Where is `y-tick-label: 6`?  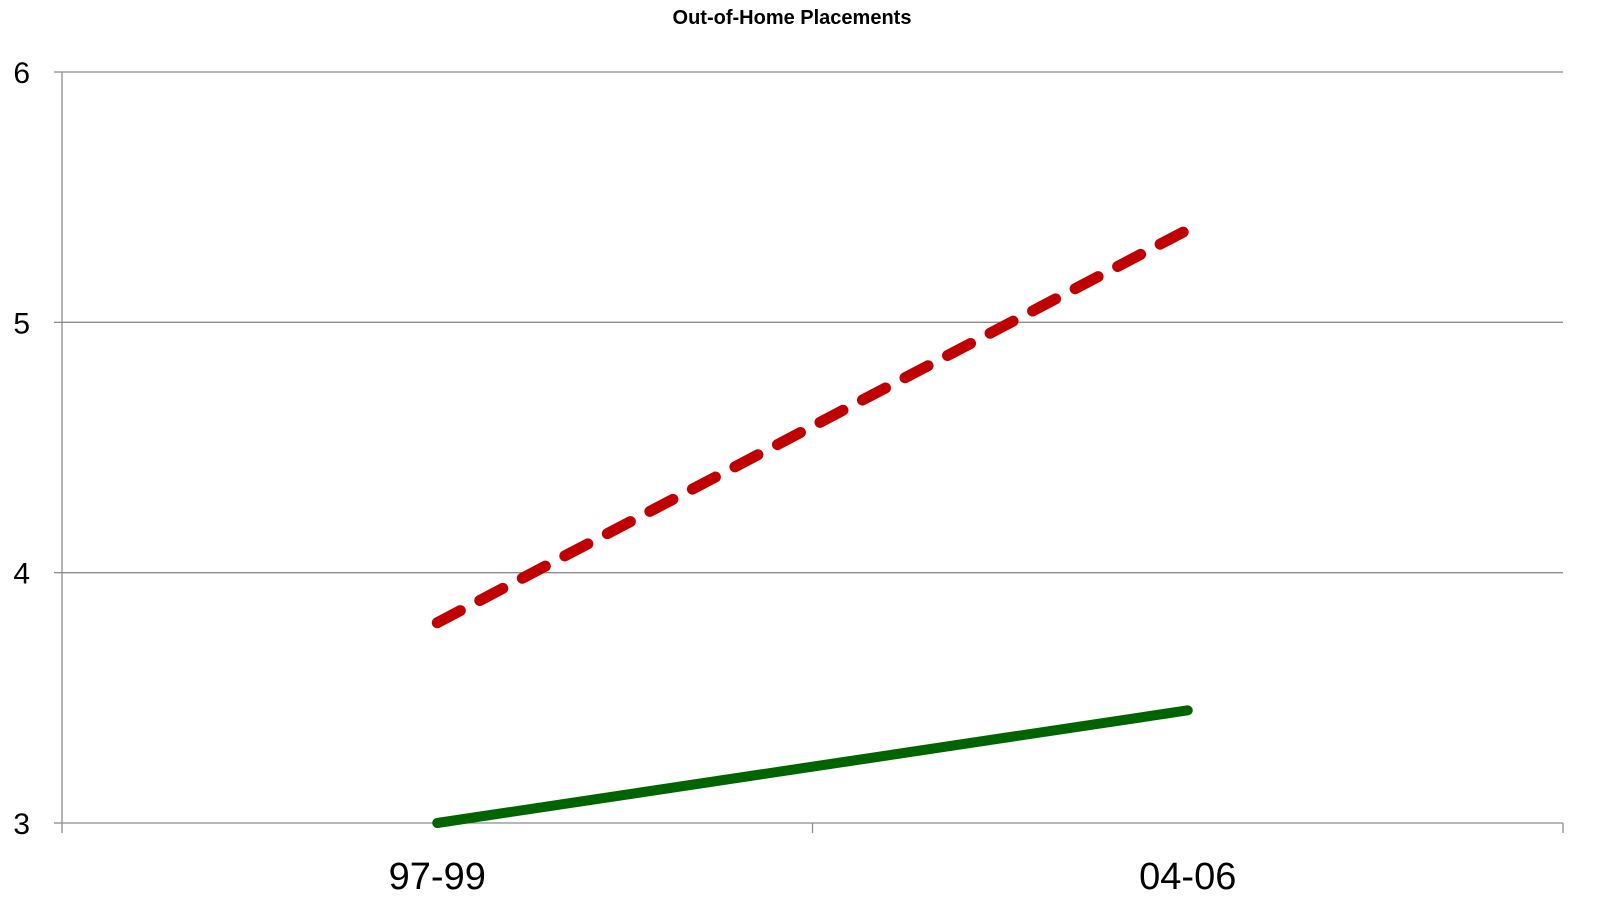
y-tick-label: 6 is located at coordinates (21, 73).